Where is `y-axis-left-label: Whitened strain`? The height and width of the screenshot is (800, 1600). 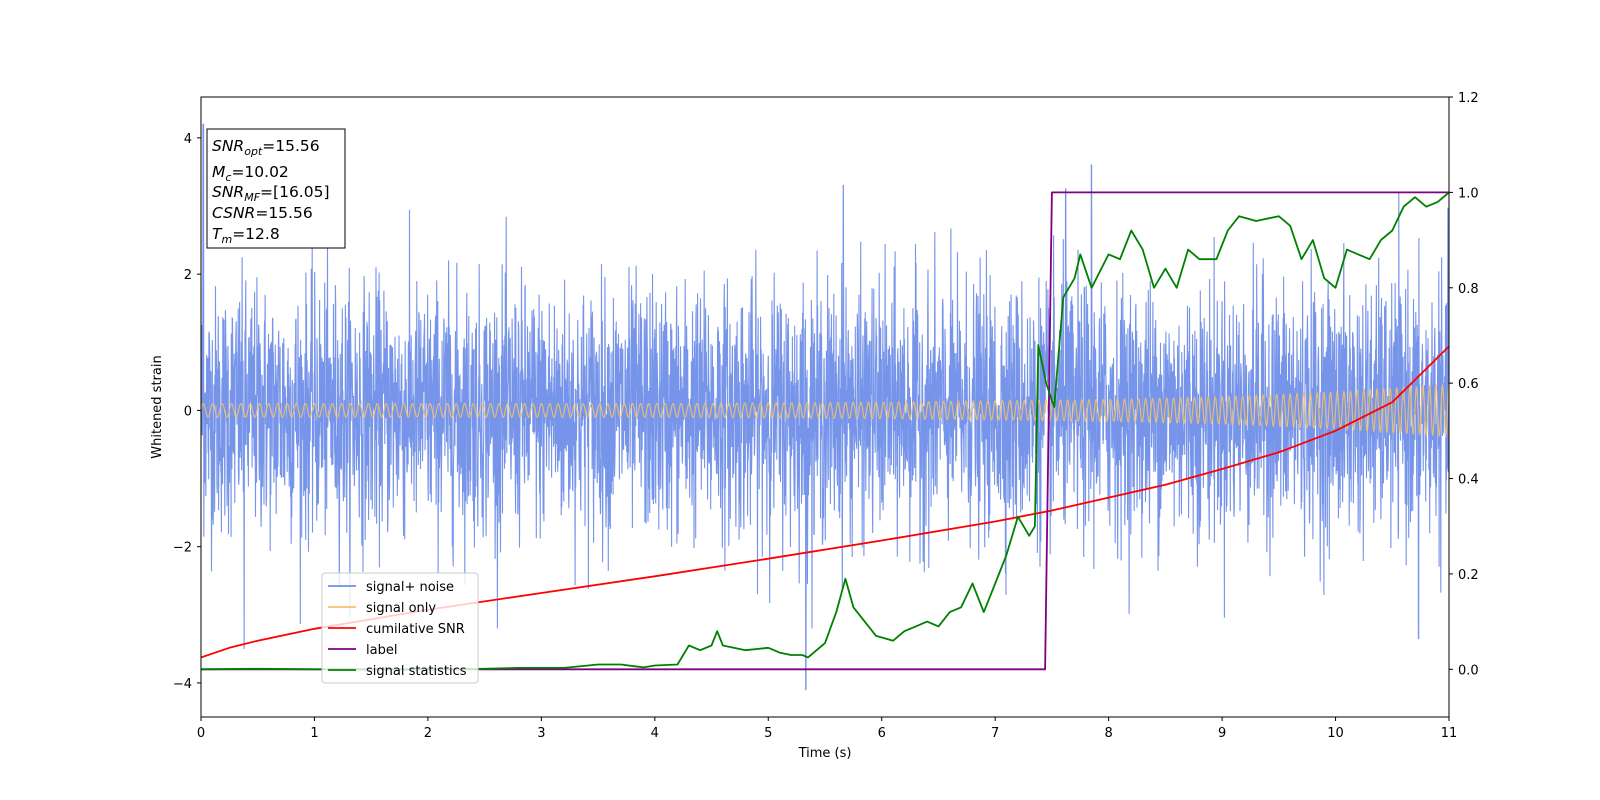
y-axis-left-label: Whitened strain is located at coordinates (157, 406).